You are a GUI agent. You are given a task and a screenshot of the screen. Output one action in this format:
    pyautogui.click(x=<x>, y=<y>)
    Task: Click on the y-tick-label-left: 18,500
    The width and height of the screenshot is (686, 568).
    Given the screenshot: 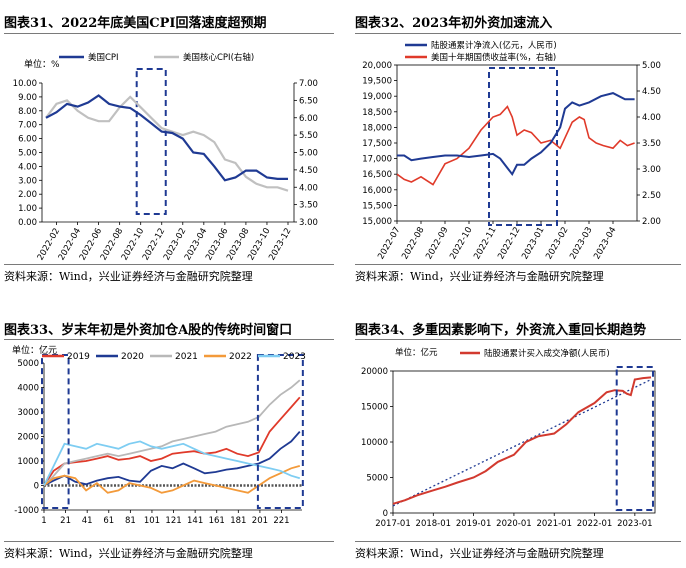 What is the action you would take?
    pyautogui.click(x=377, y=113)
    